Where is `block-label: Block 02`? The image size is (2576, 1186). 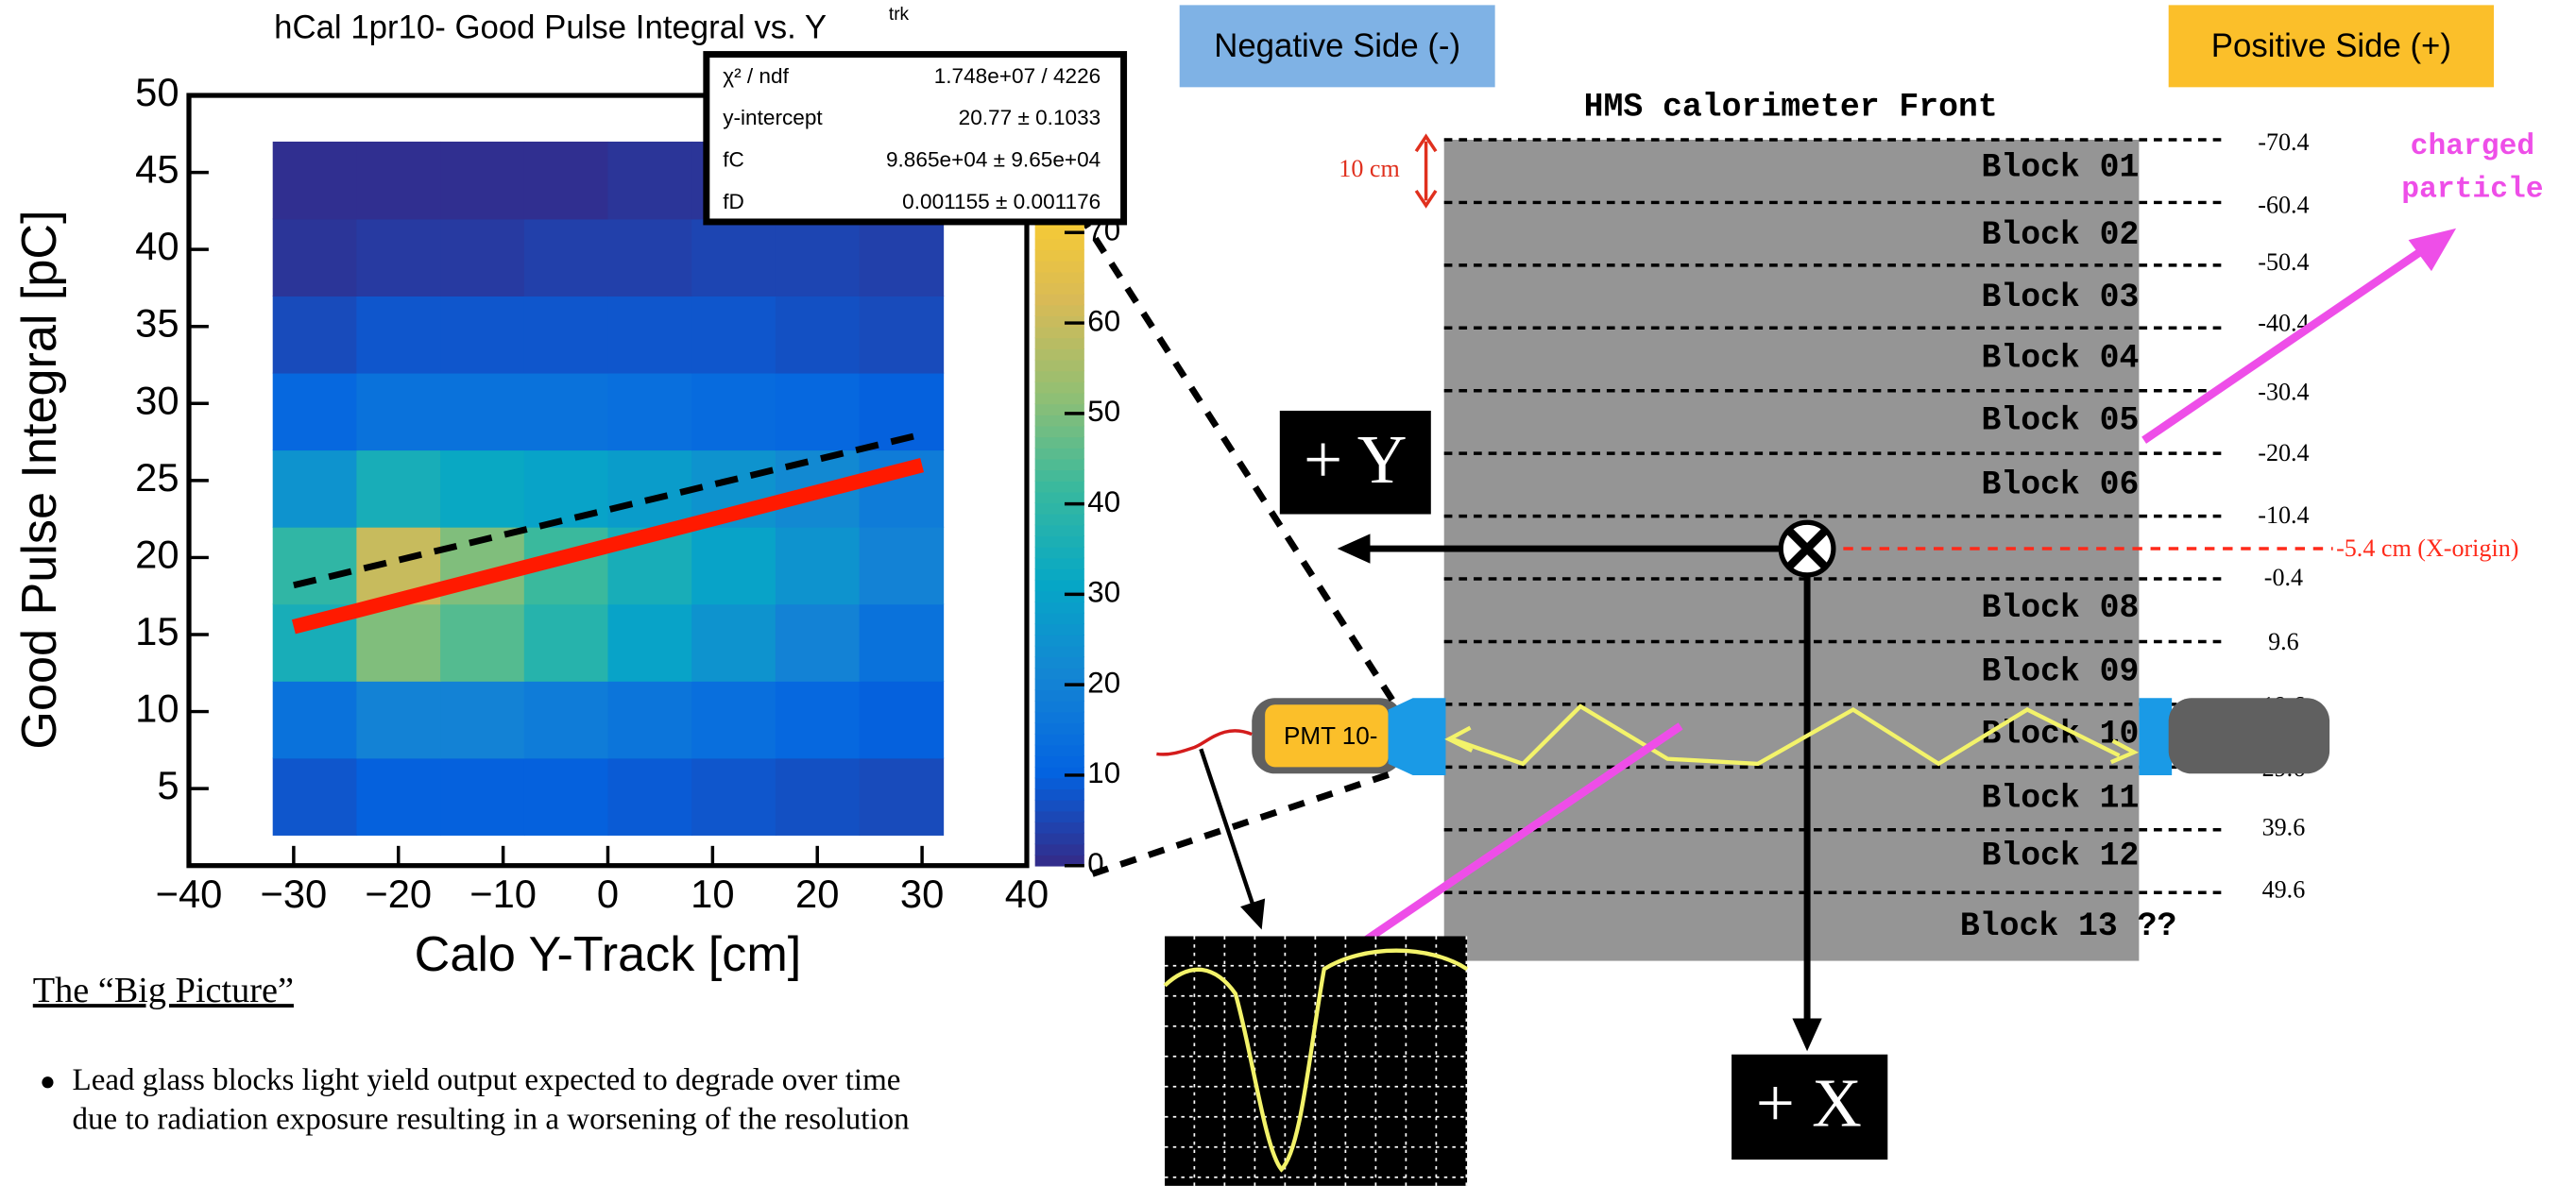
block-label: Block 02 is located at coordinates (2060, 235).